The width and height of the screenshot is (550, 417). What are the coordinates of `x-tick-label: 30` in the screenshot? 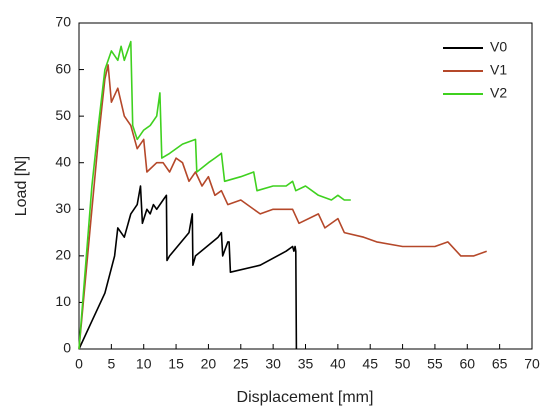 It's located at (273, 364).